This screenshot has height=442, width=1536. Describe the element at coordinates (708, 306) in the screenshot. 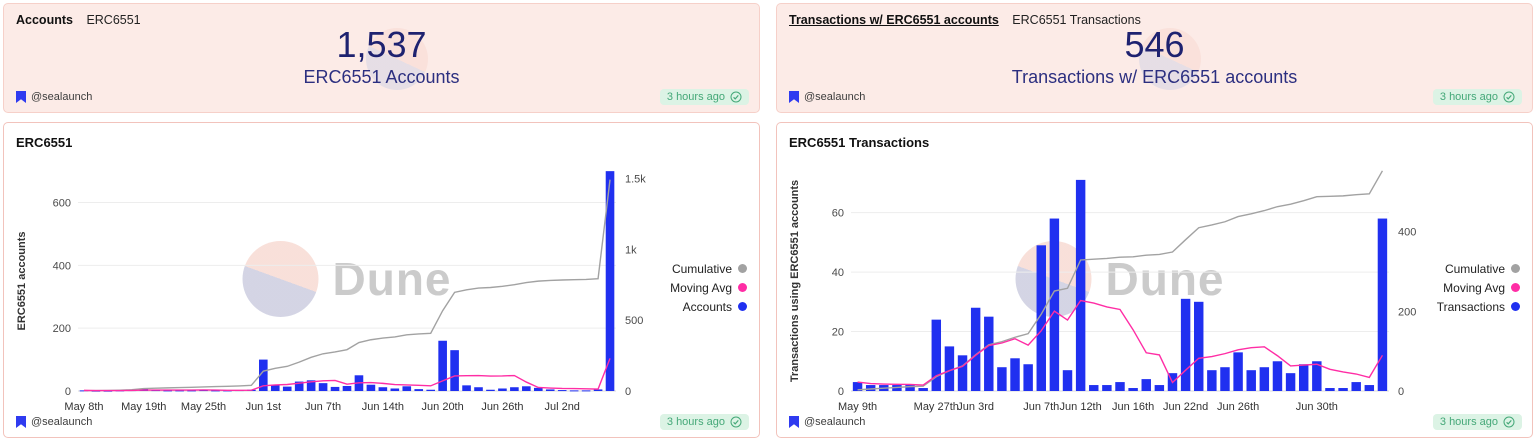

I see `legend-item-accounts: Accounts` at that location.